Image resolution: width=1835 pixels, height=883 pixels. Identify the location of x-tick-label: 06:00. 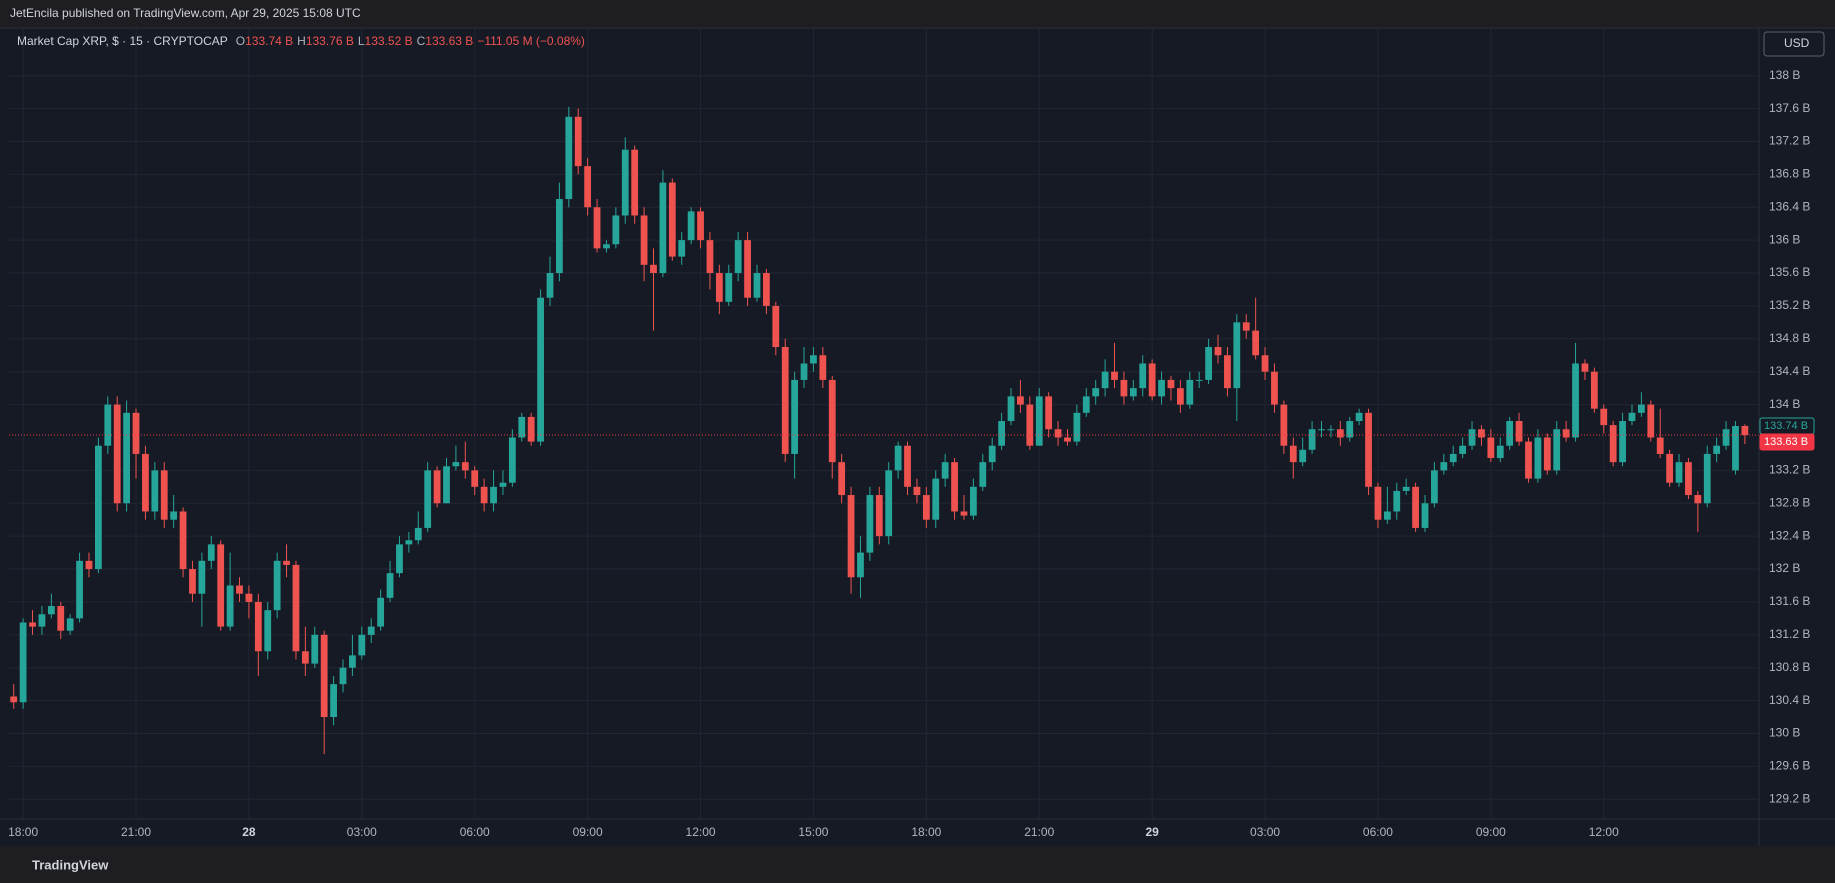
(475, 832).